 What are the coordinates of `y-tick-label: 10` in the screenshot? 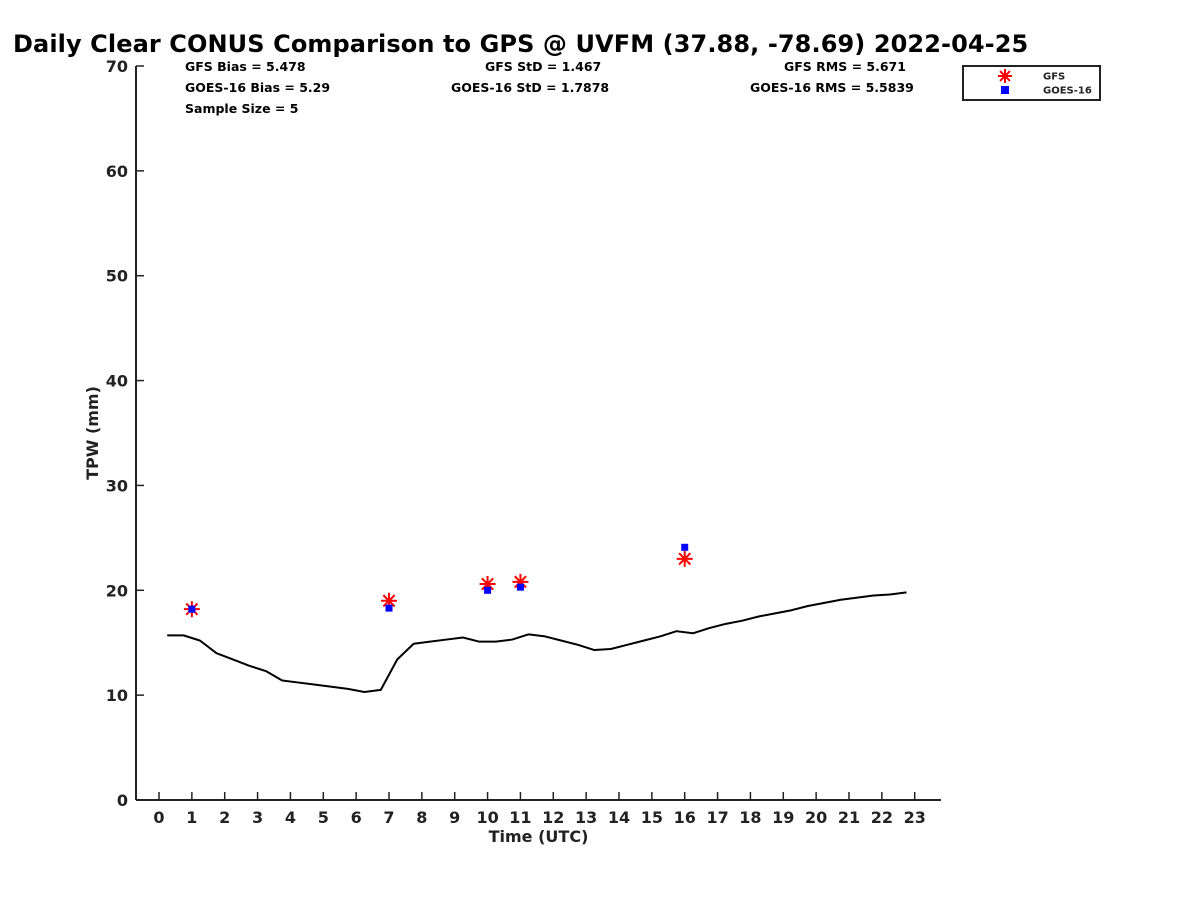 It's located at (117, 695).